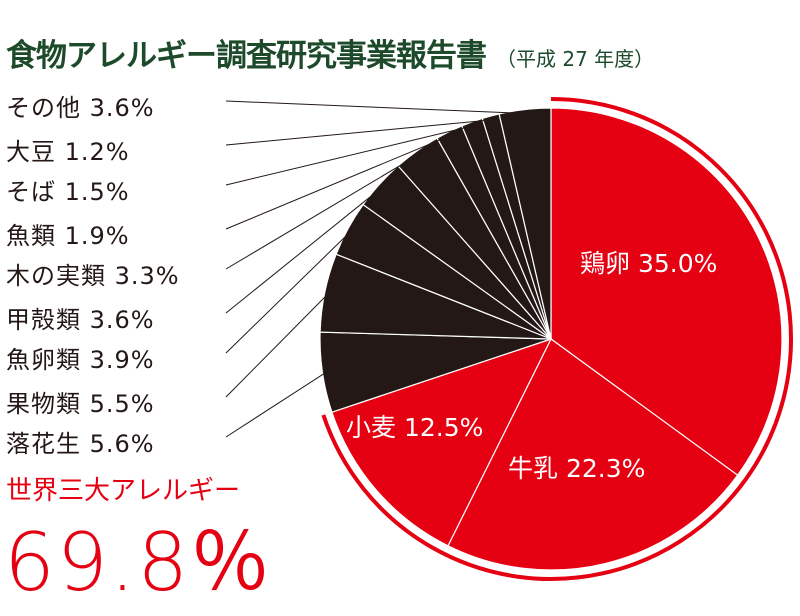  Describe the element at coordinates (648, 263) in the screenshot. I see `slice-label-0: 鶏卵 35.0%` at that location.